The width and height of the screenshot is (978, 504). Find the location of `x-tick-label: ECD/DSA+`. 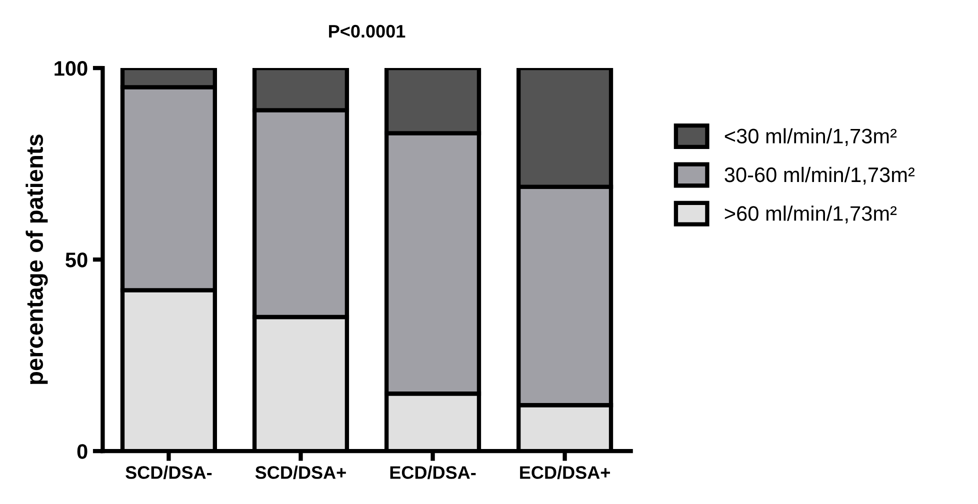

x-tick-label: ECD/DSA+ is located at coordinates (565, 473).